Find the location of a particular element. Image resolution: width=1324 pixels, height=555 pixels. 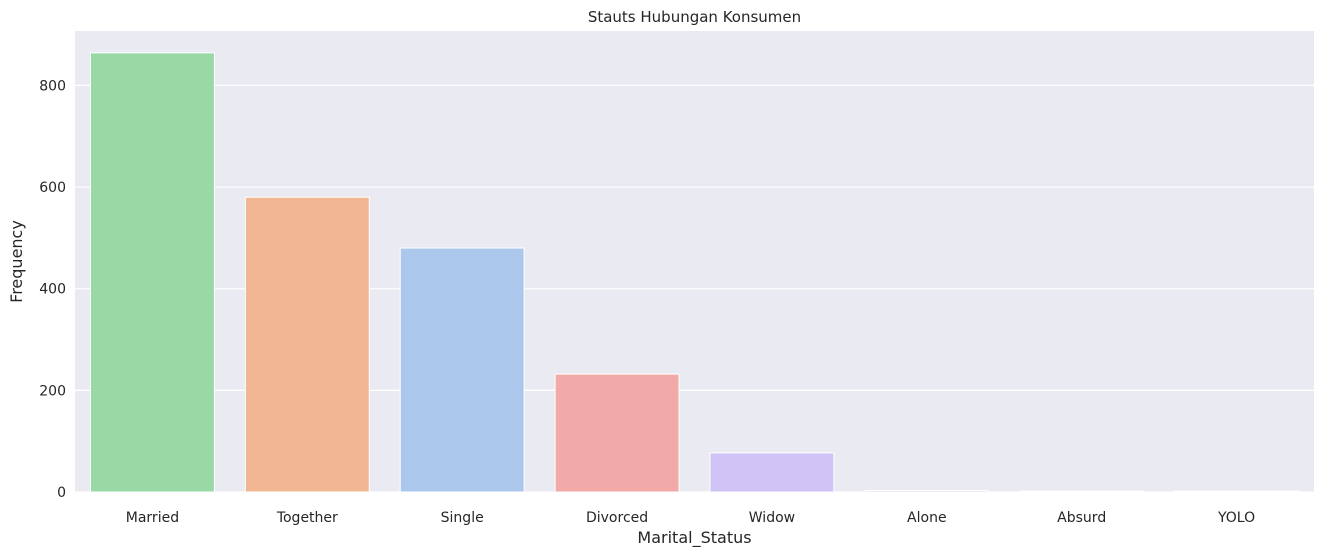

x-tick-label: Widow is located at coordinates (772, 518).